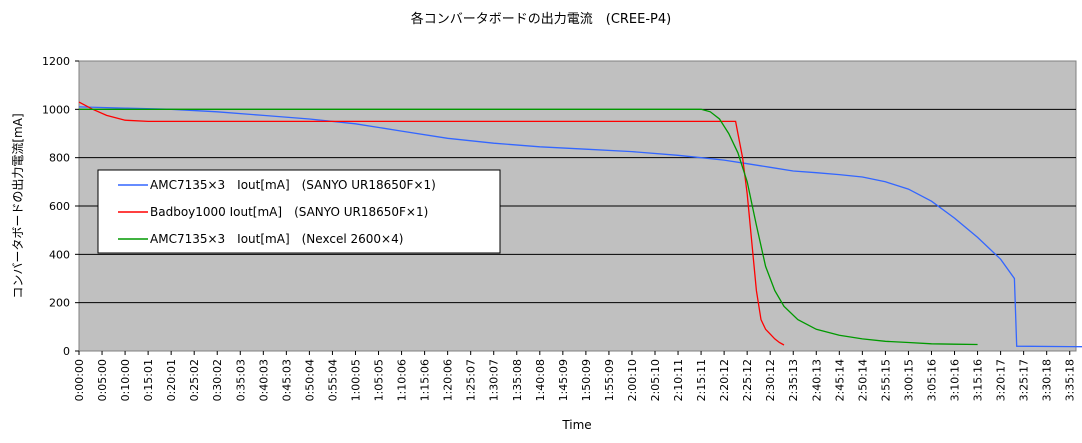 The height and width of the screenshot is (443, 1082). I want to click on x-tick-label: 1:50:09, so click(586, 380).